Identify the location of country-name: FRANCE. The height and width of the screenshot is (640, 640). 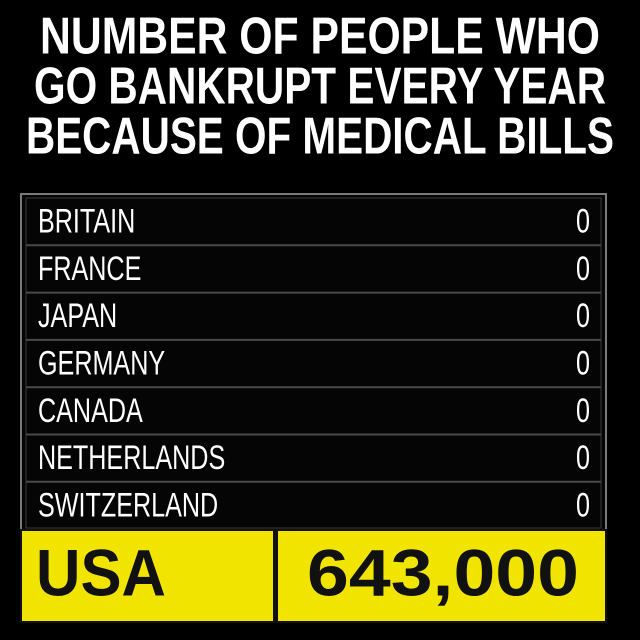
(89, 269).